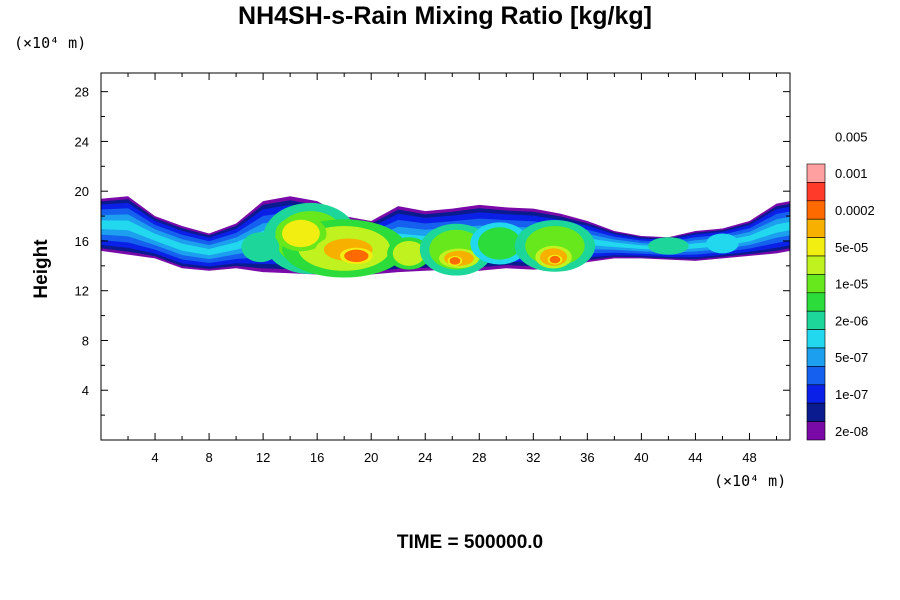  I want to click on colorbar-label-5: 5e-05, so click(851, 247).